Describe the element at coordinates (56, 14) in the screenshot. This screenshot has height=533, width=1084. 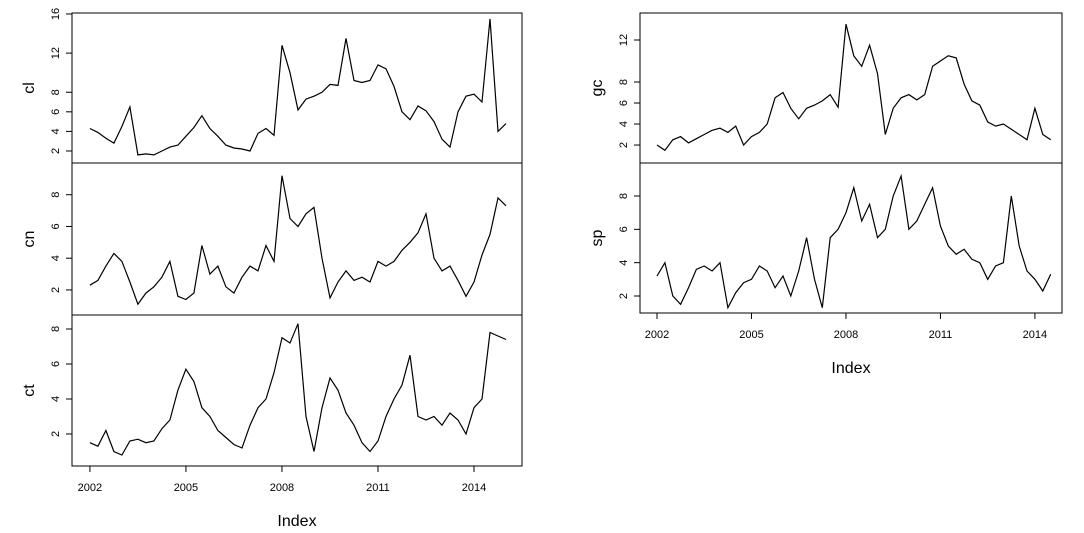
I see `y-tick-label: 16` at that location.